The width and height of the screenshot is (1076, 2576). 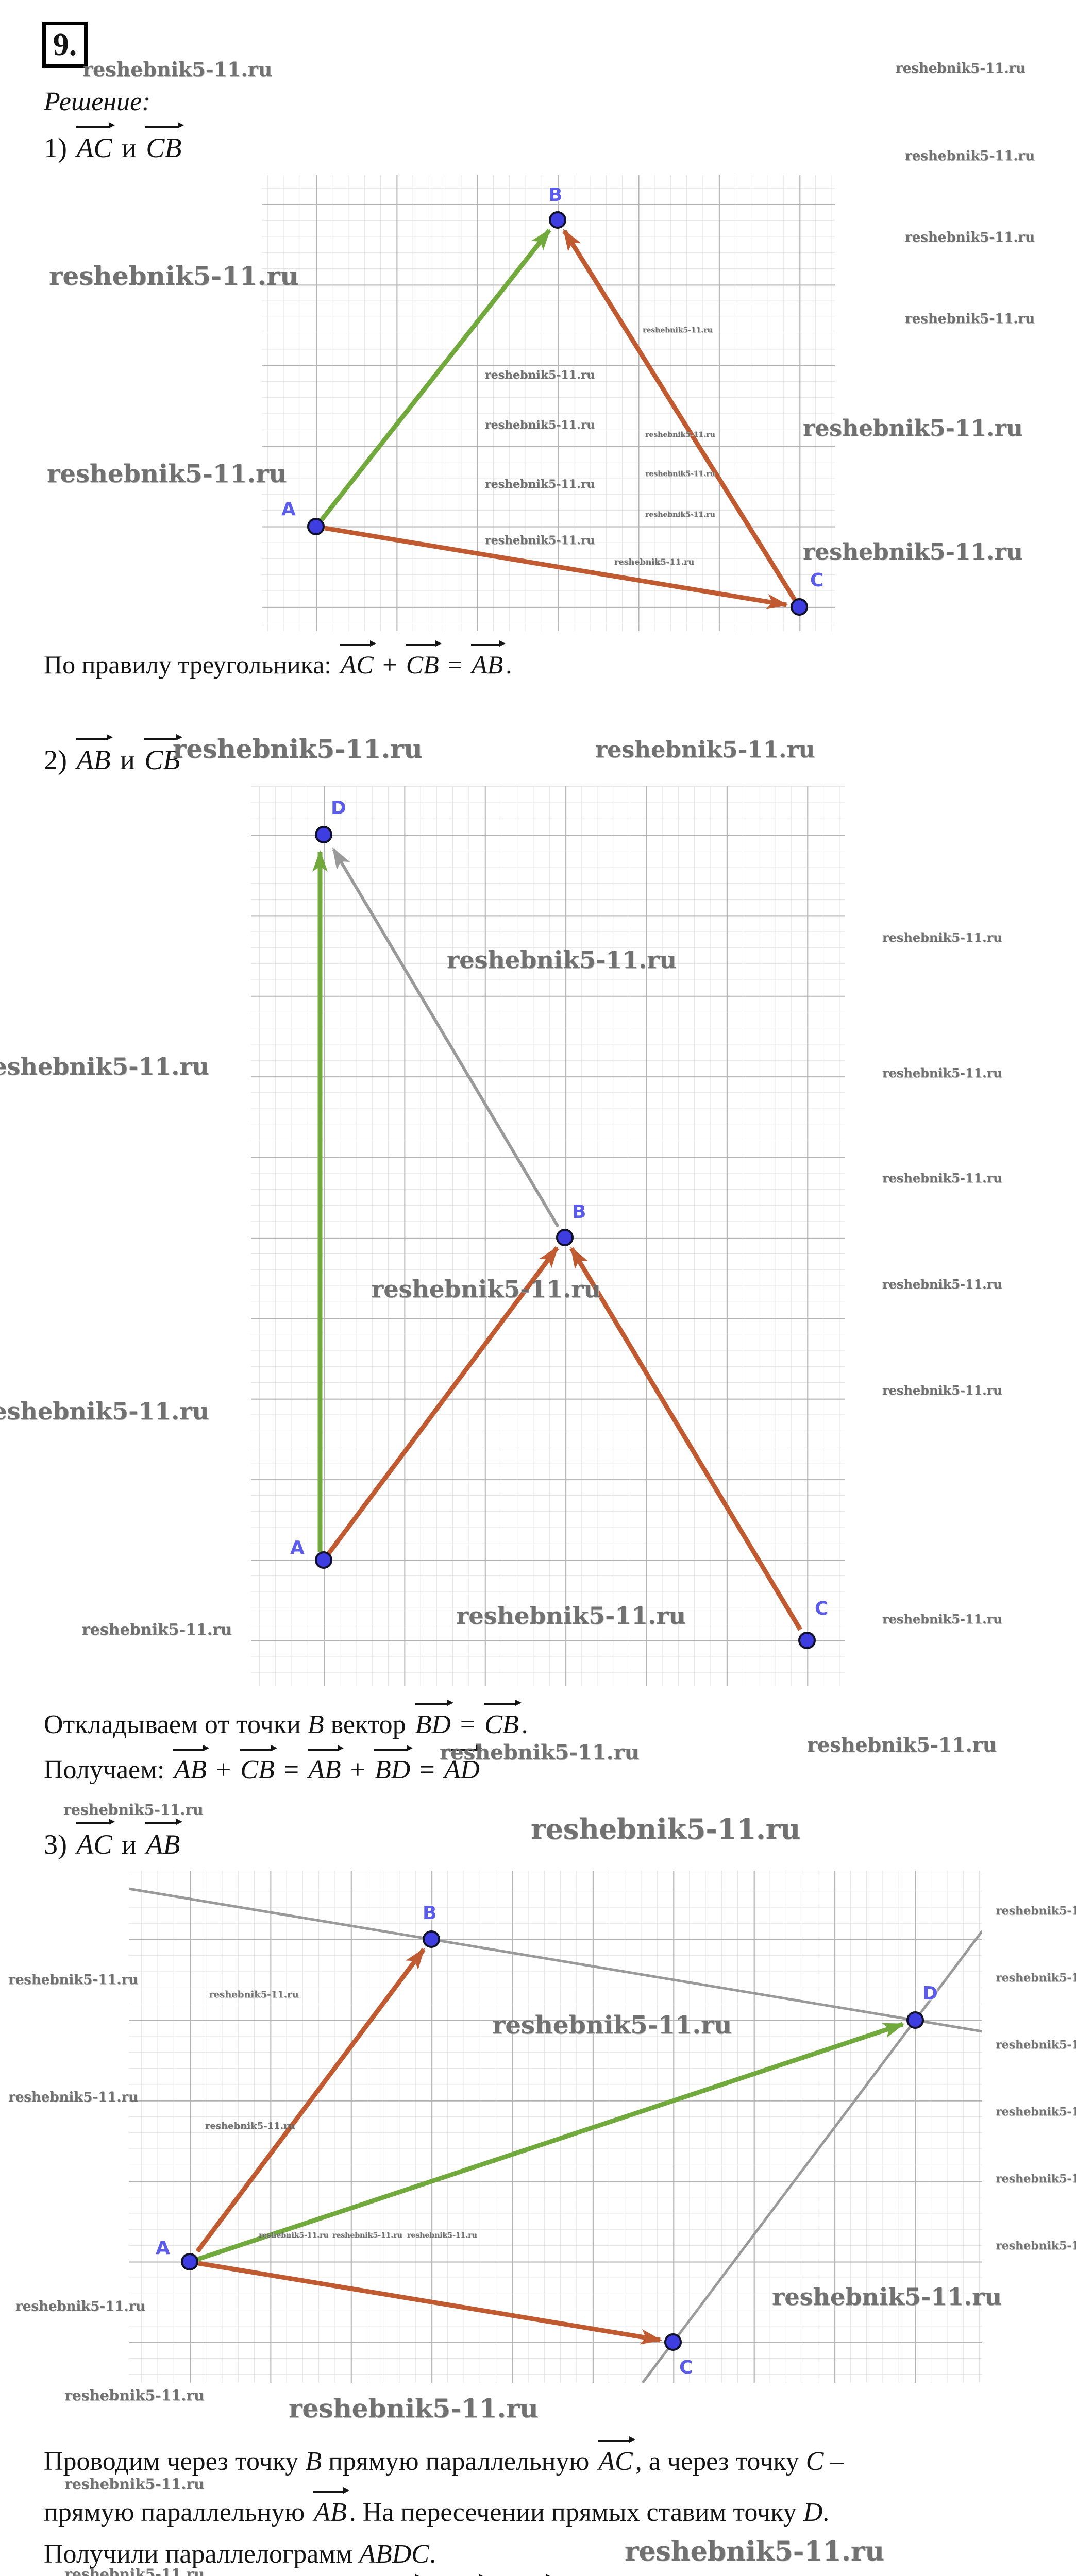 I want to click on text: Проводим через точку, so click(x=175, y=2461).